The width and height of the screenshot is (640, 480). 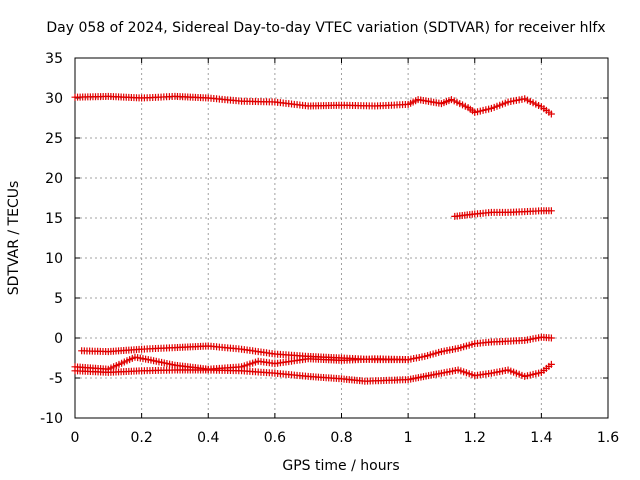 What do you see at coordinates (54, 179) in the screenshot?
I see `y-tick-label: 20` at bounding box center [54, 179].